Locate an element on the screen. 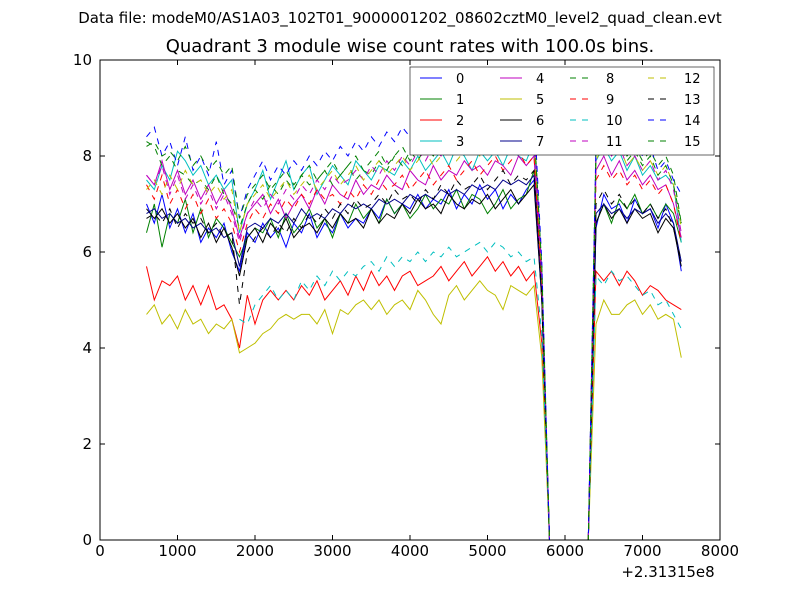 The width and height of the screenshot is (800, 600). legend-label-3: 3 is located at coordinates (460, 142).